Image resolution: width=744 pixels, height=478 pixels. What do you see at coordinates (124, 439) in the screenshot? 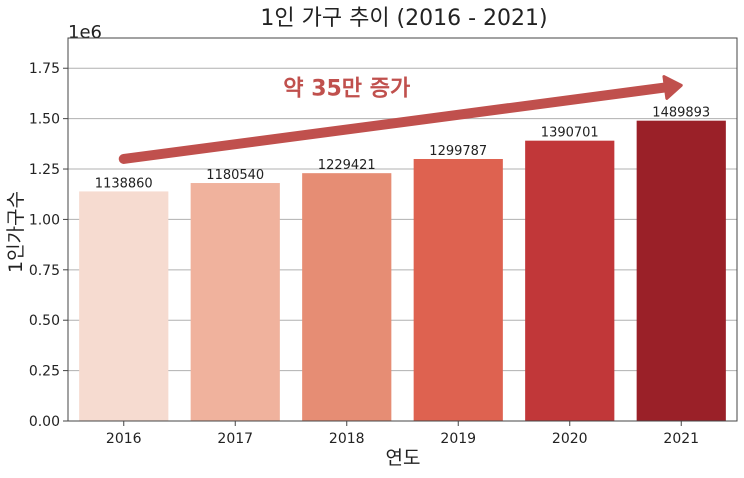
I see `x-tick-label: 2016` at bounding box center [124, 439].